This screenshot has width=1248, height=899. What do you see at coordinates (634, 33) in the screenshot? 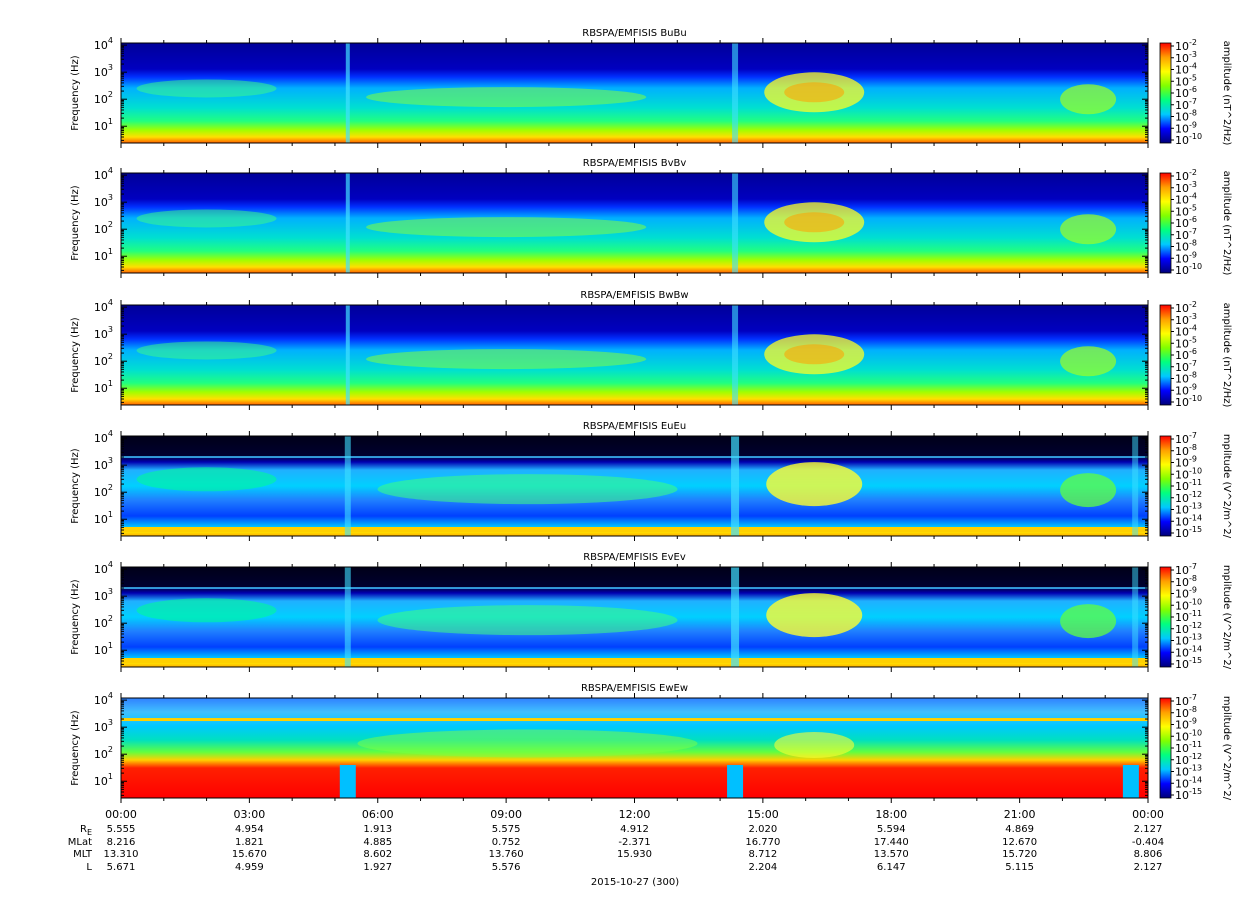
I see `panel-title: RBSPA/EMFISIS BuBu` at bounding box center [634, 33].